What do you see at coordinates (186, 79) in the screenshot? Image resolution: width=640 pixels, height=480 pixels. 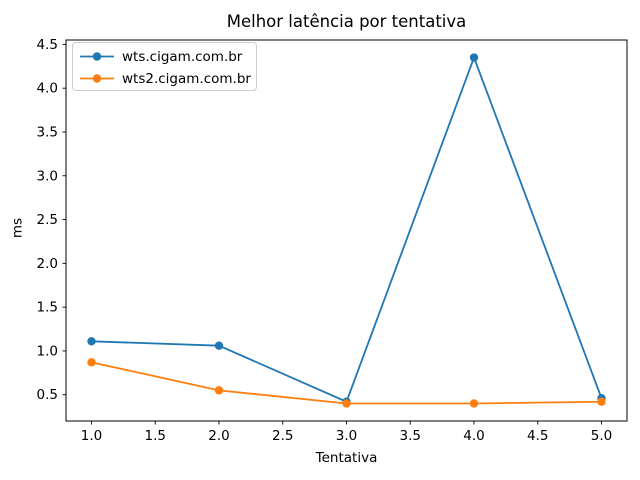 I see `legend-label-1: wts2.cigam.com.br` at bounding box center [186, 79].